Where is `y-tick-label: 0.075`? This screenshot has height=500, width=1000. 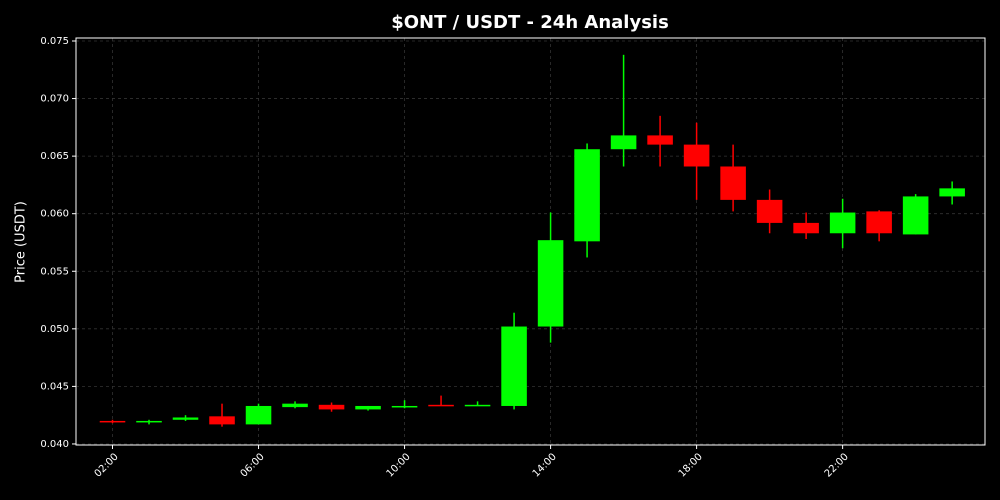
y-tick-label: 0.075 is located at coordinates (54, 41).